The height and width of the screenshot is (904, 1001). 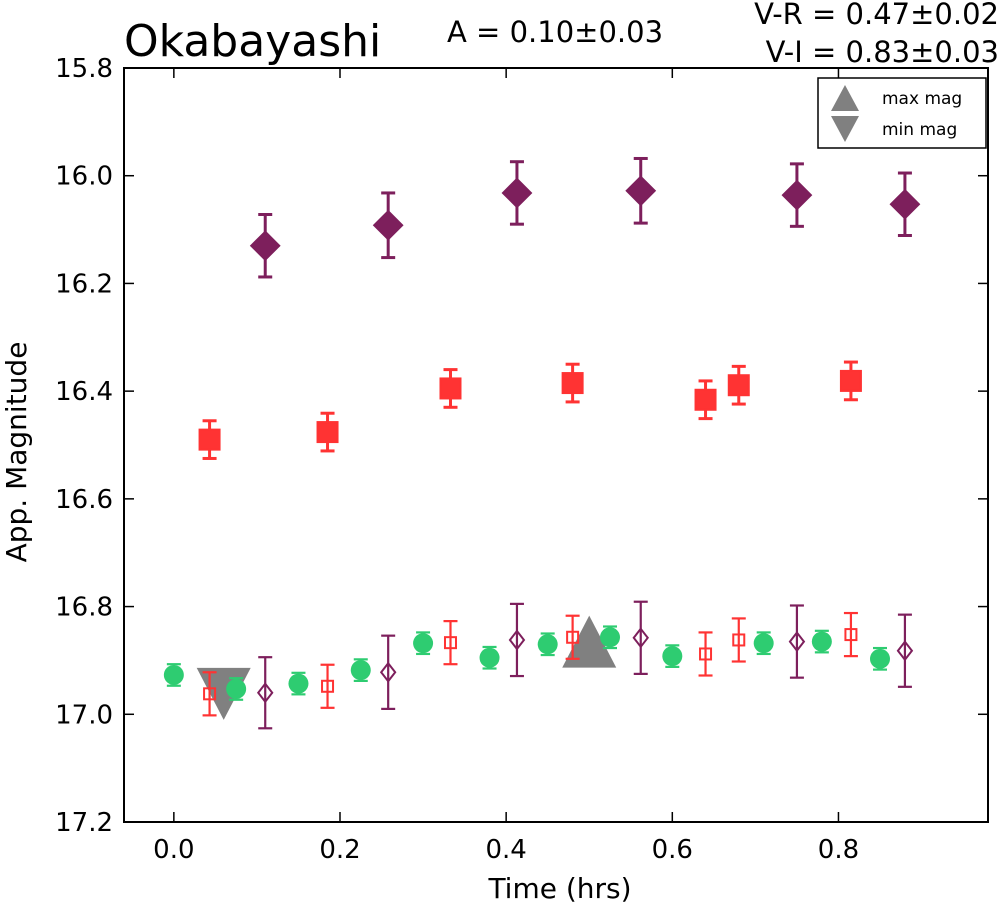 What do you see at coordinates (882, 52) in the screenshot?
I see `color-index-vi: V-I = 0.83±0.03` at bounding box center [882, 52].